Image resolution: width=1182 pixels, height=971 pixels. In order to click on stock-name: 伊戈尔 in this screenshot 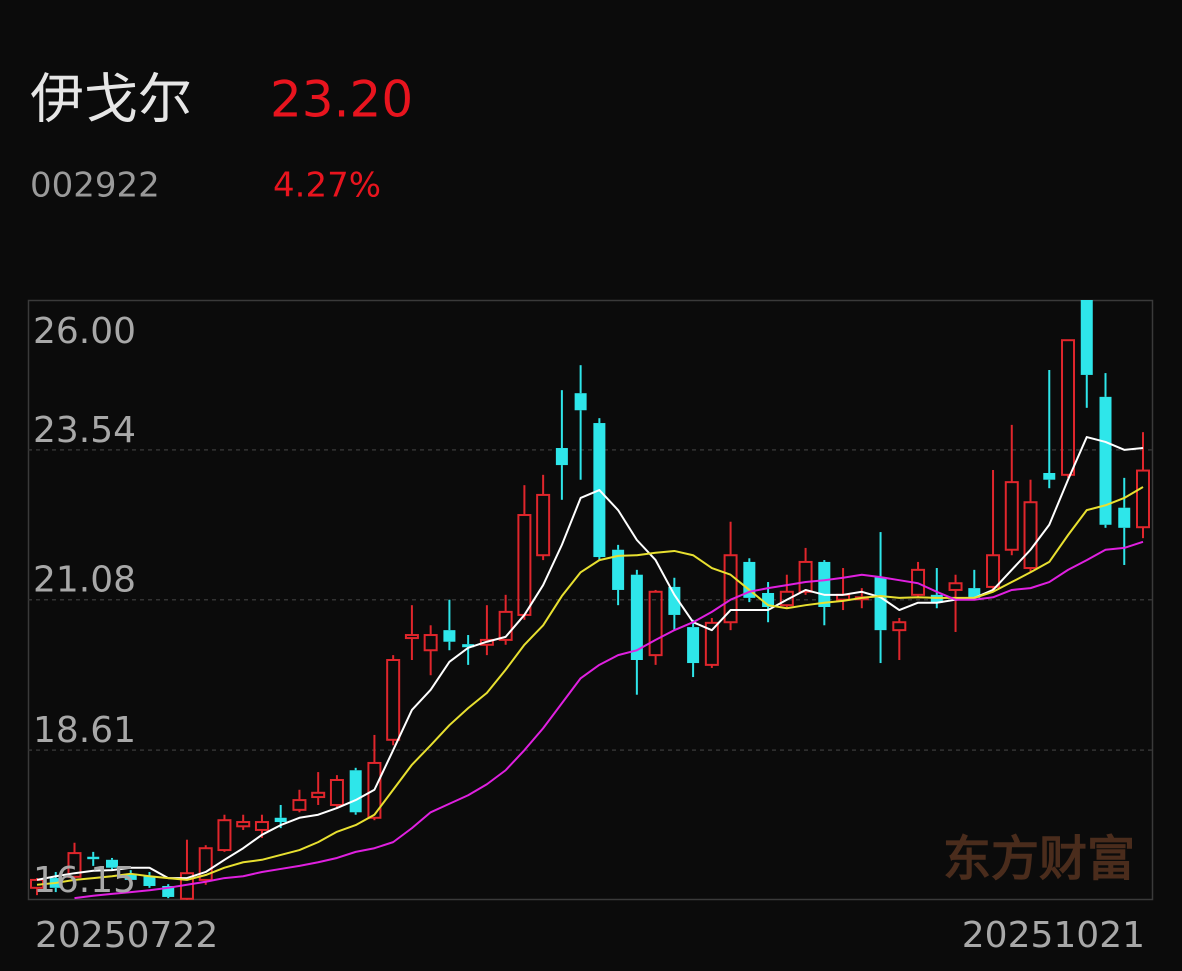, I will do `click(111, 99)`.